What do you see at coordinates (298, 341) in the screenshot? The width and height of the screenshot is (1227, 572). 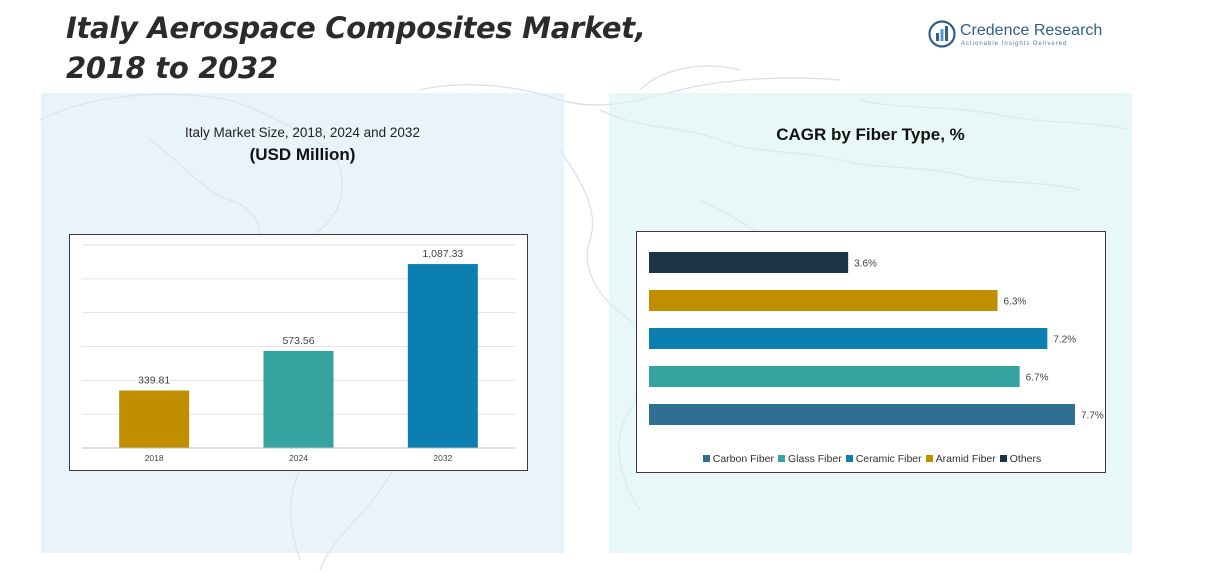 I see `bar-value-label: 573.56` at bounding box center [298, 341].